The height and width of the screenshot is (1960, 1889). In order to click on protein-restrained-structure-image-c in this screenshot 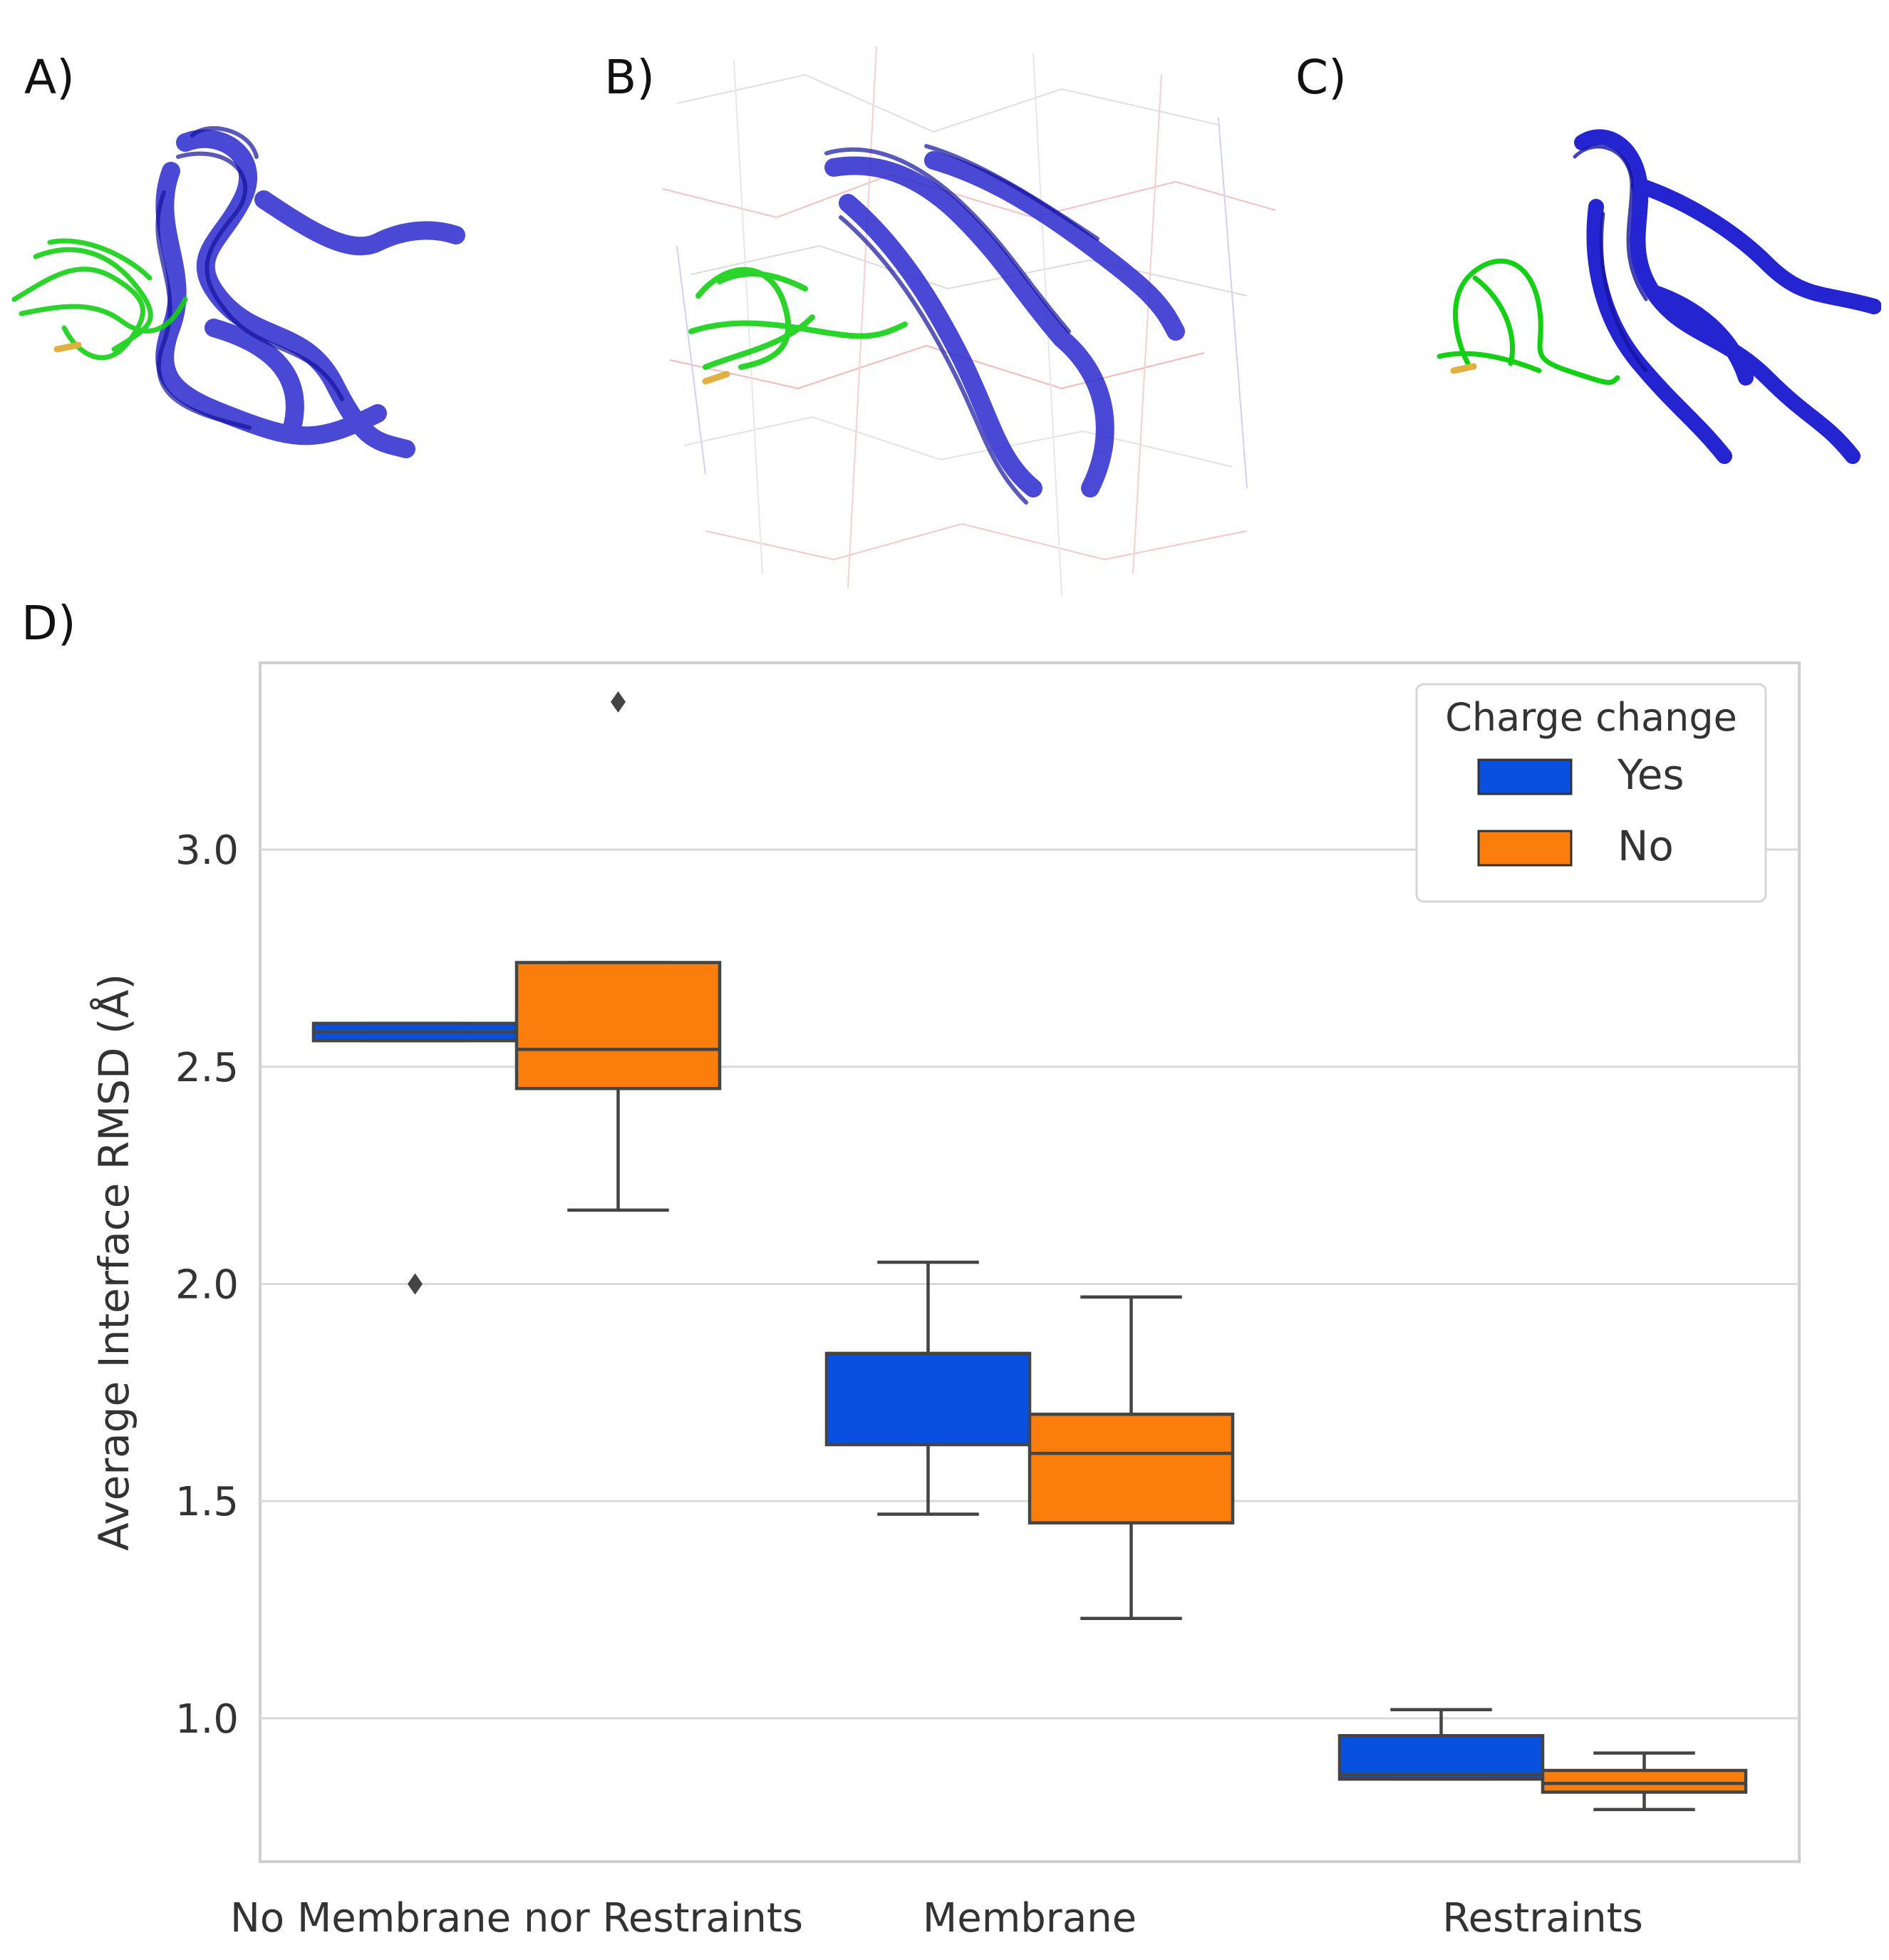, I will do `click(1659, 297)`.